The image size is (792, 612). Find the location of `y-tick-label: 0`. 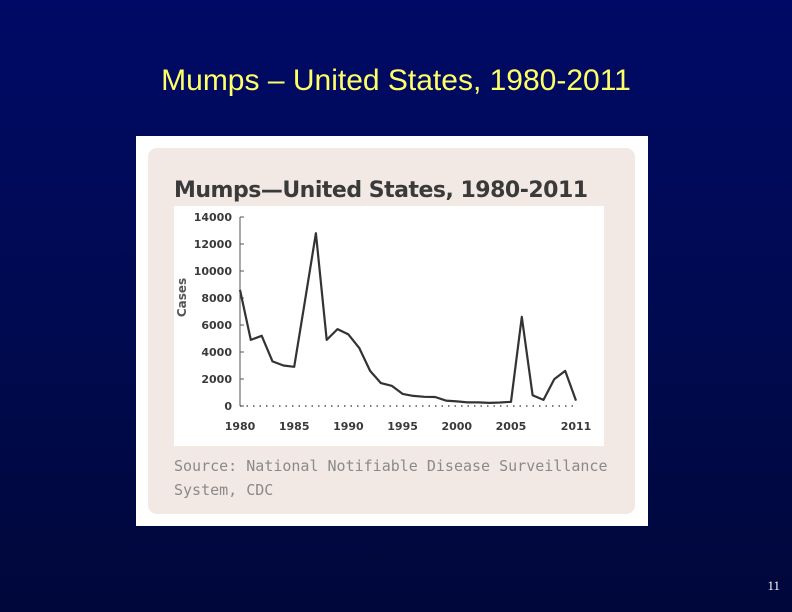

y-tick-label: 0 is located at coordinates (228, 406).